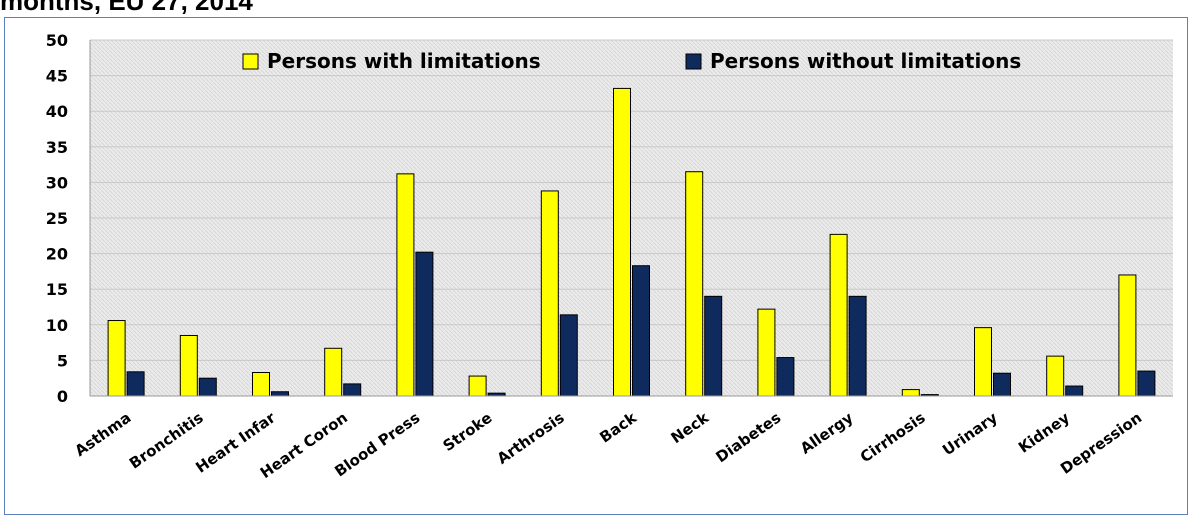 The width and height of the screenshot is (1194, 517). I want to click on y-tick-label: 15, so click(57, 289).